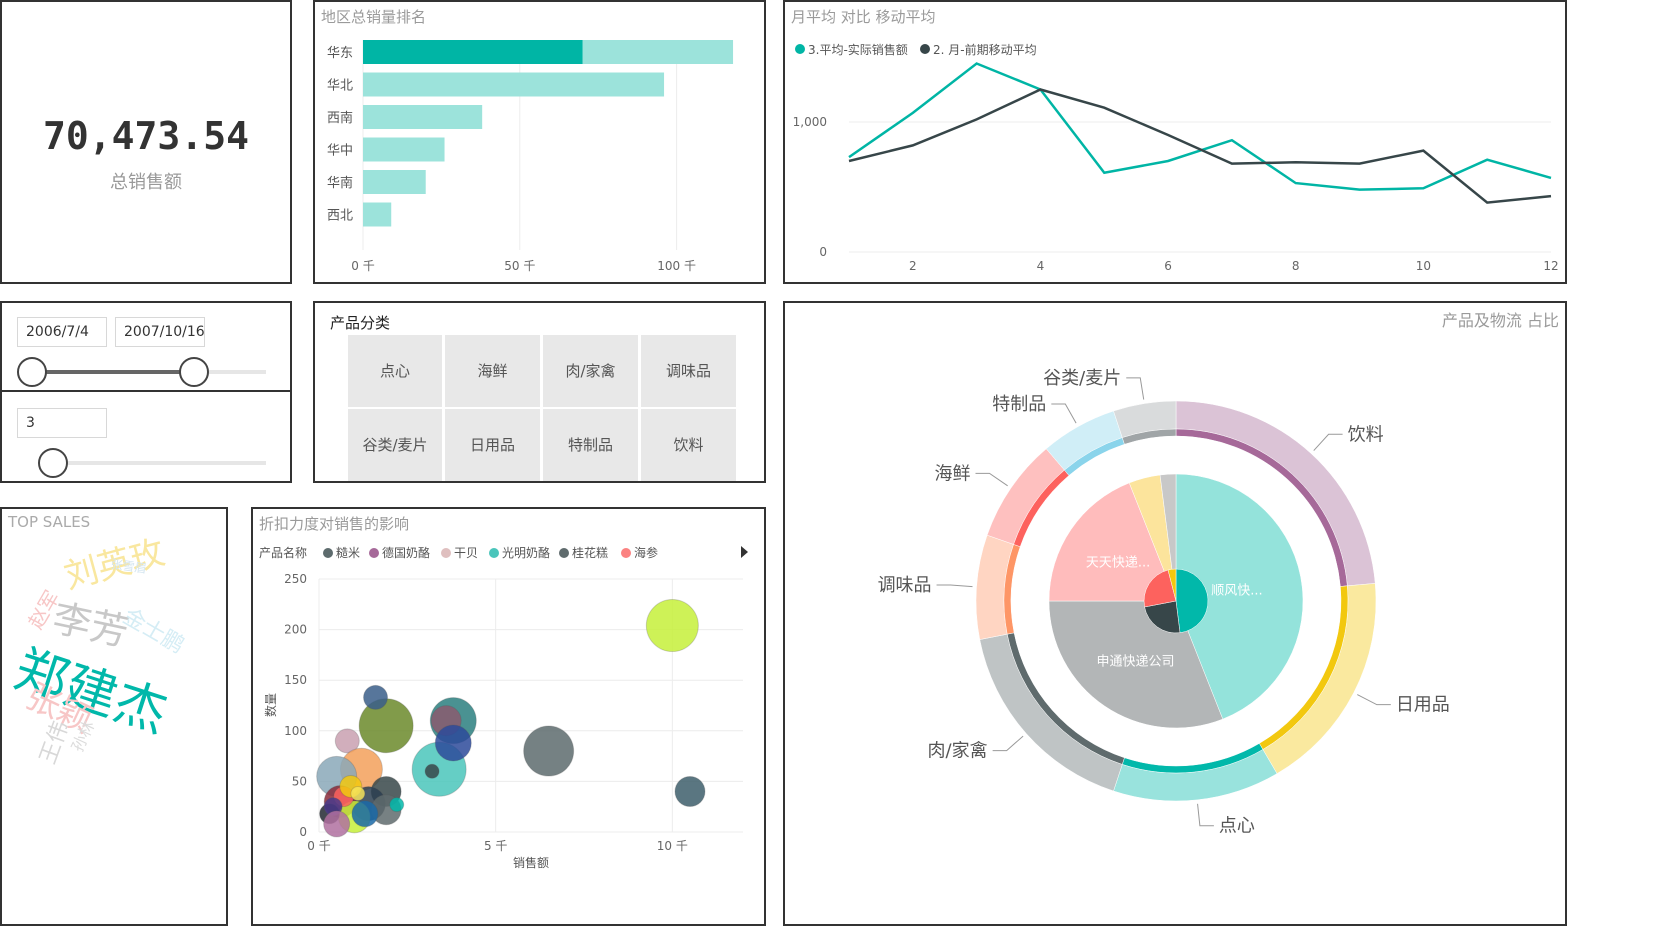  What do you see at coordinates (270, 705) in the screenshot?
I see `y-axis-title: 数量` at bounding box center [270, 705].